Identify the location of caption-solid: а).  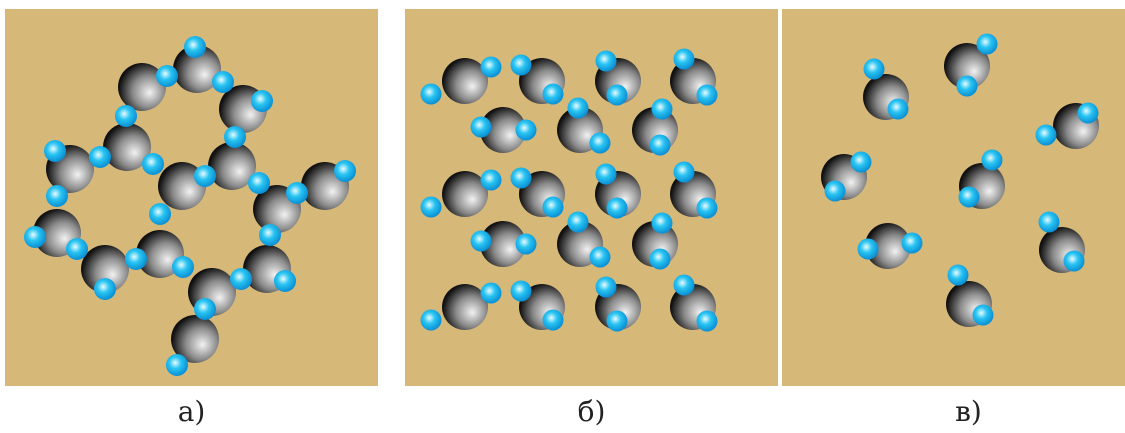
(191, 411).